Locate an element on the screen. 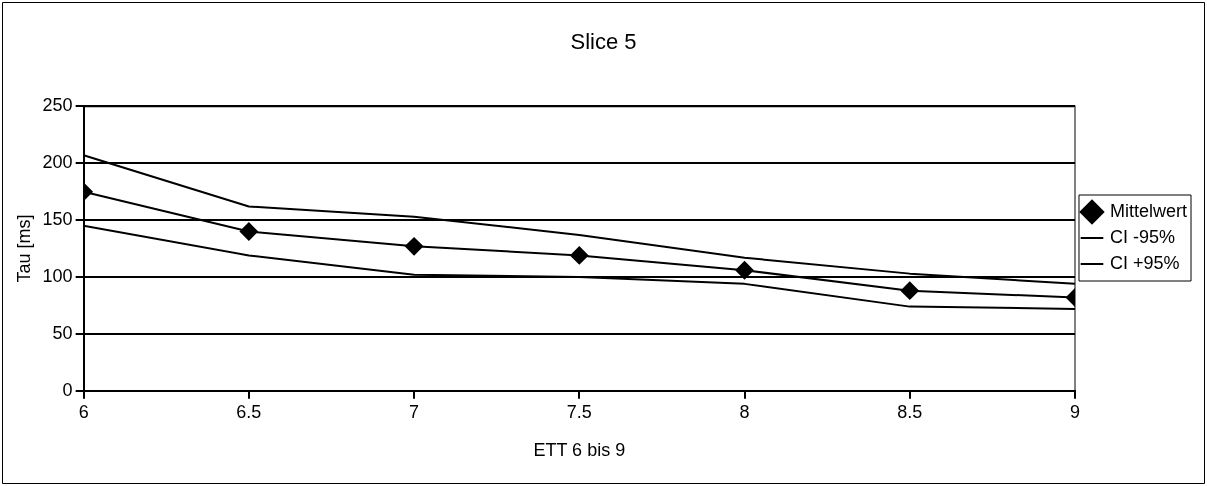 This screenshot has width=1207, height=486. y-tick-label: 150 is located at coordinates (57, 219).